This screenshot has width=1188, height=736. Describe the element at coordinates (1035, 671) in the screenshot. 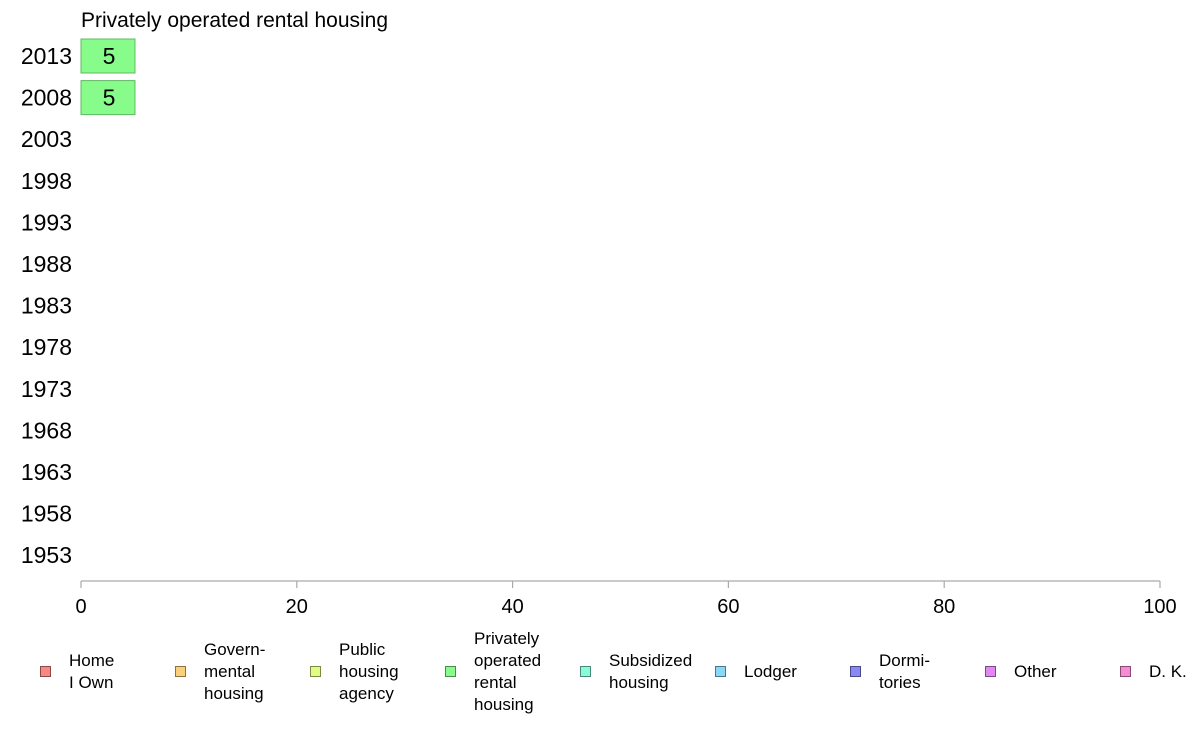

I see `legend-label: Other` at that location.